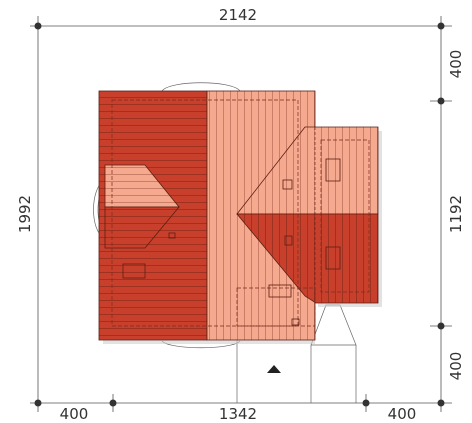 This screenshot has height=423, width=472. I want to click on triangle-up-icon, so click(274, 369).